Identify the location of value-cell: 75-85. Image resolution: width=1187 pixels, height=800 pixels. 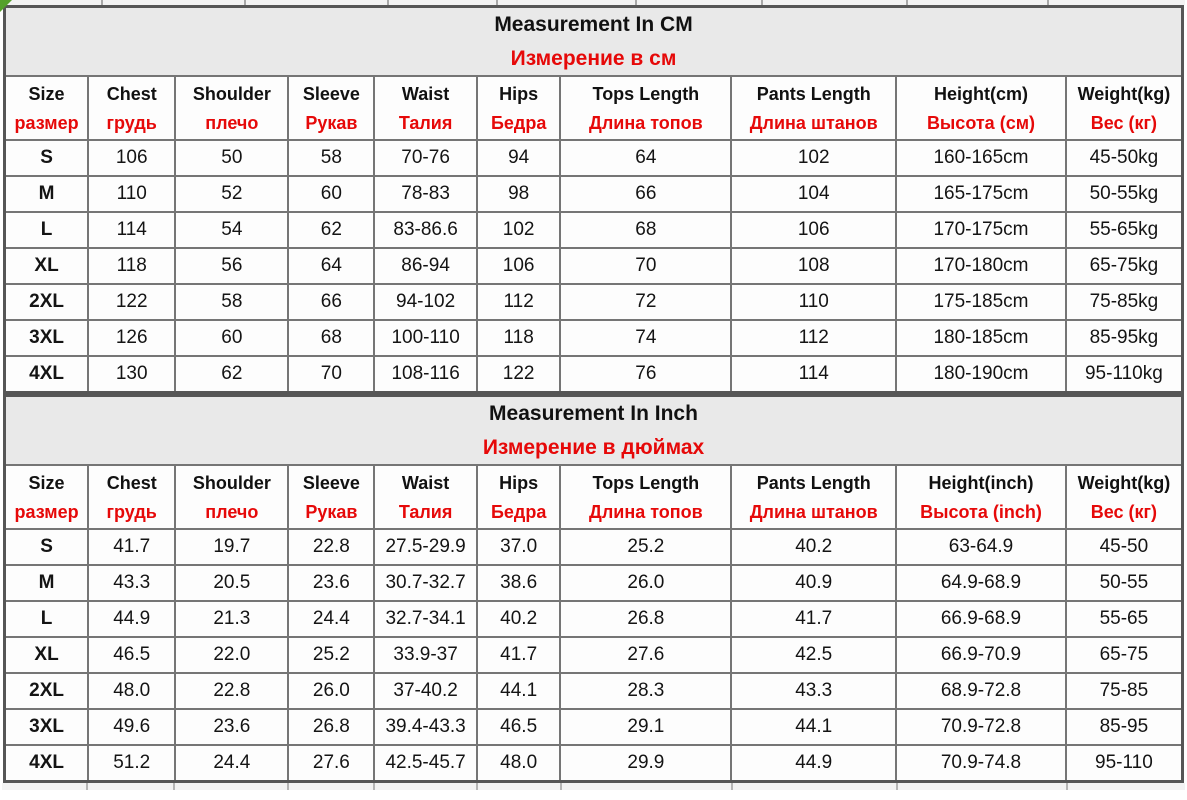
(1124, 691).